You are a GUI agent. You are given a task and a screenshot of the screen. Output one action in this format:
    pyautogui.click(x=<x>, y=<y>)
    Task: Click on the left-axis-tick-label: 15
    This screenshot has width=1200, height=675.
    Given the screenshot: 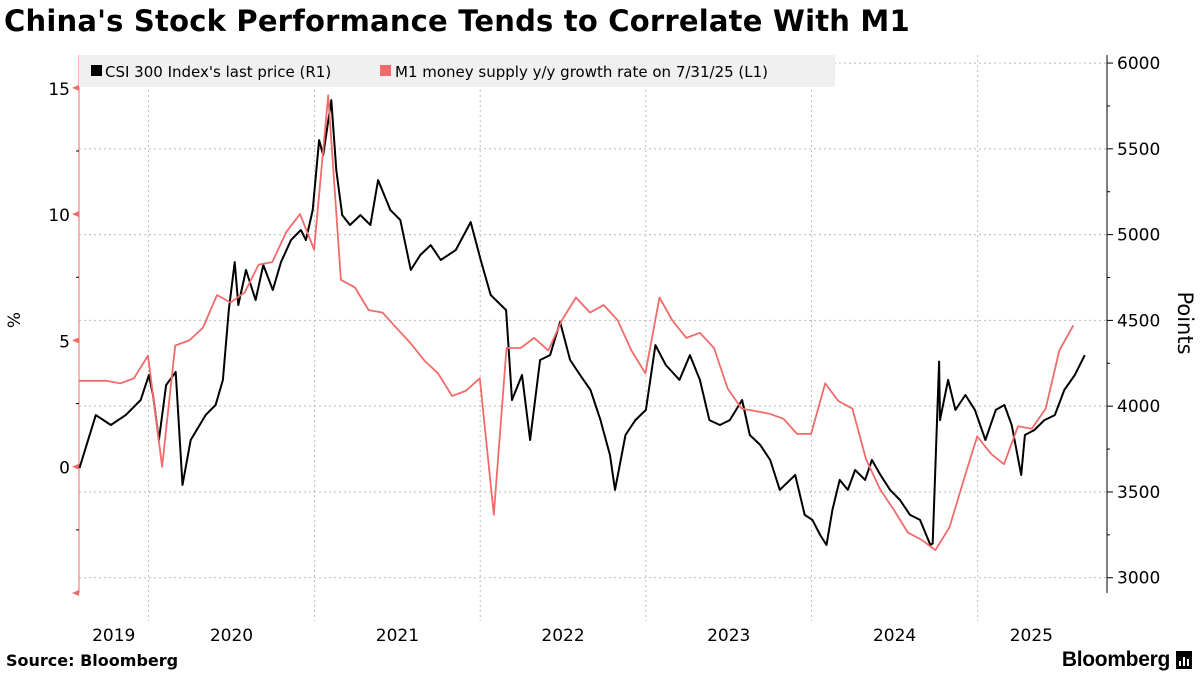 What is the action you would take?
    pyautogui.click(x=59, y=90)
    